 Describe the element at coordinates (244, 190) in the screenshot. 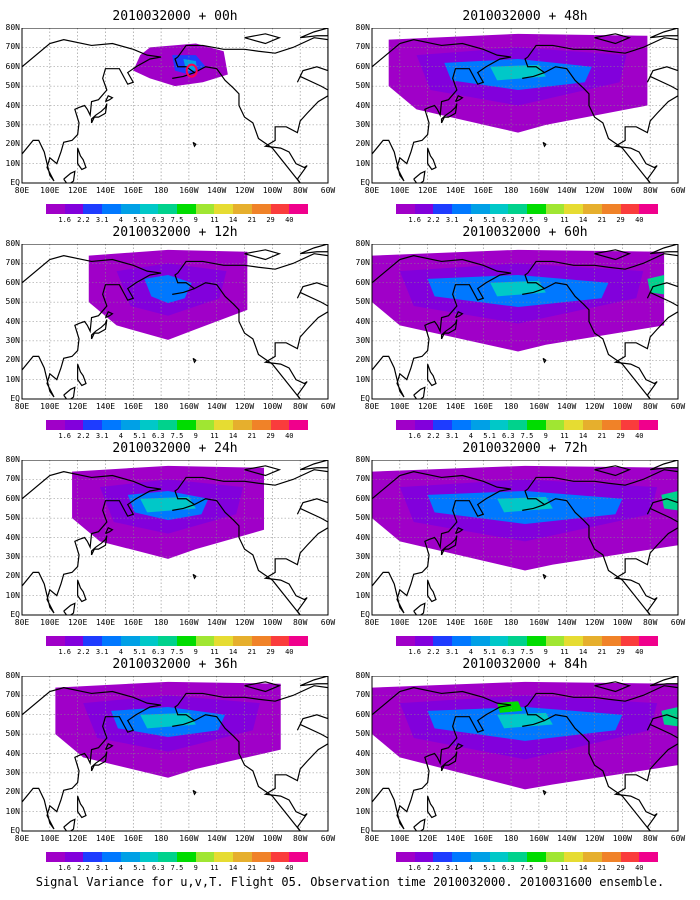

I see `longitude-label: 120W` at that location.